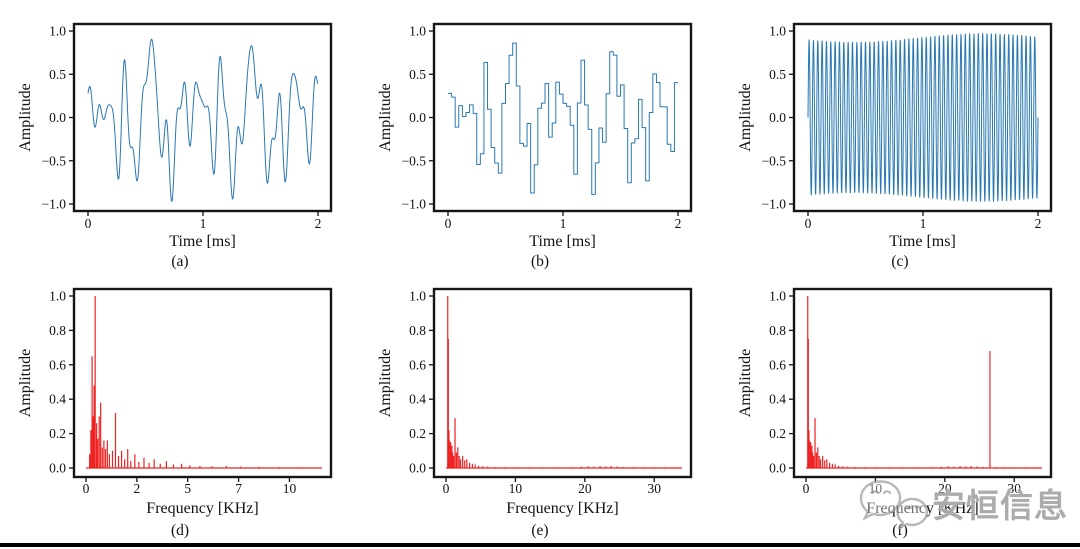 The height and width of the screenshot is (549, 1080). I want to click on subplot-caption: (e), so click(539, 530).